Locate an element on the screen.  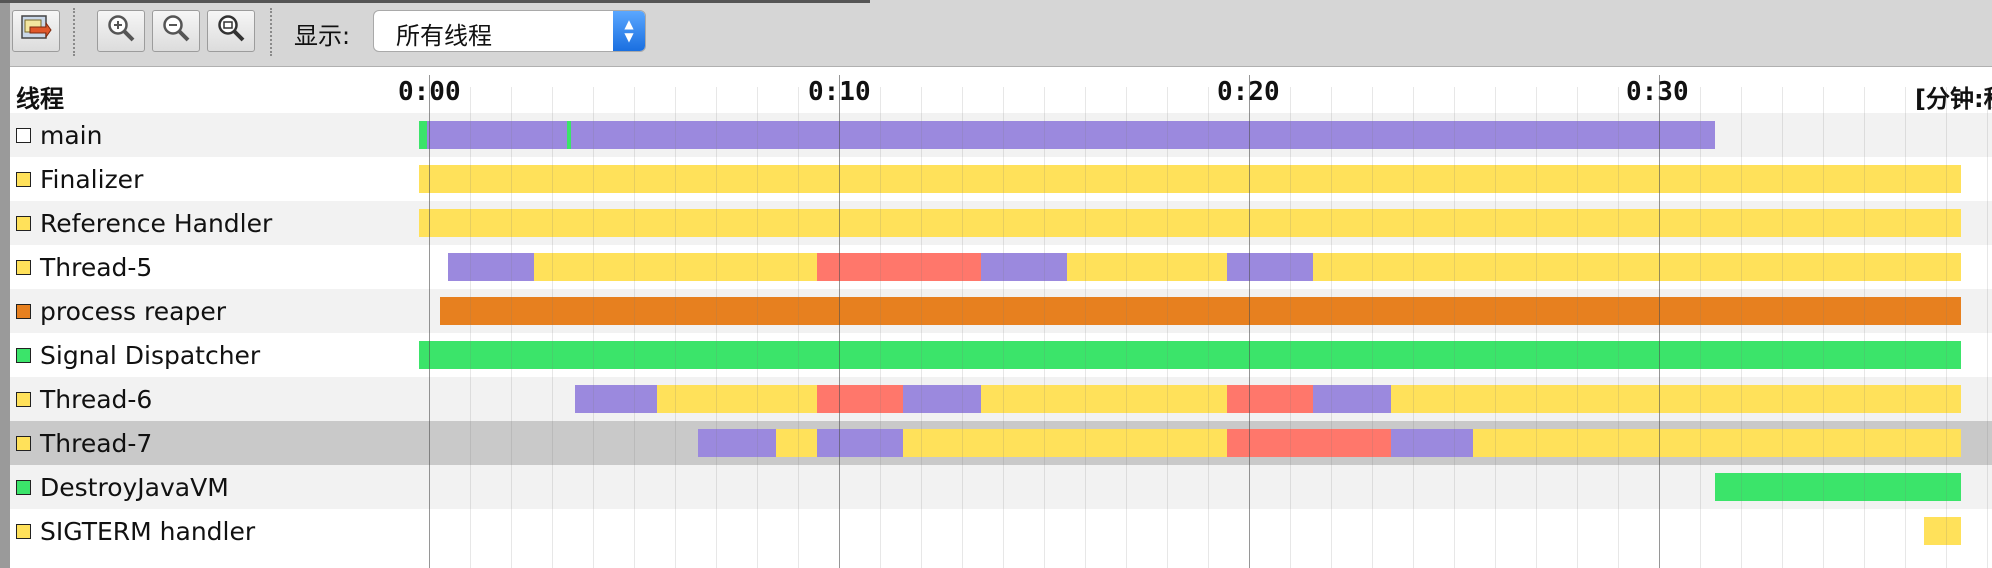
thread-name: Signal Dispatcher is located at coordinates (138, 355).